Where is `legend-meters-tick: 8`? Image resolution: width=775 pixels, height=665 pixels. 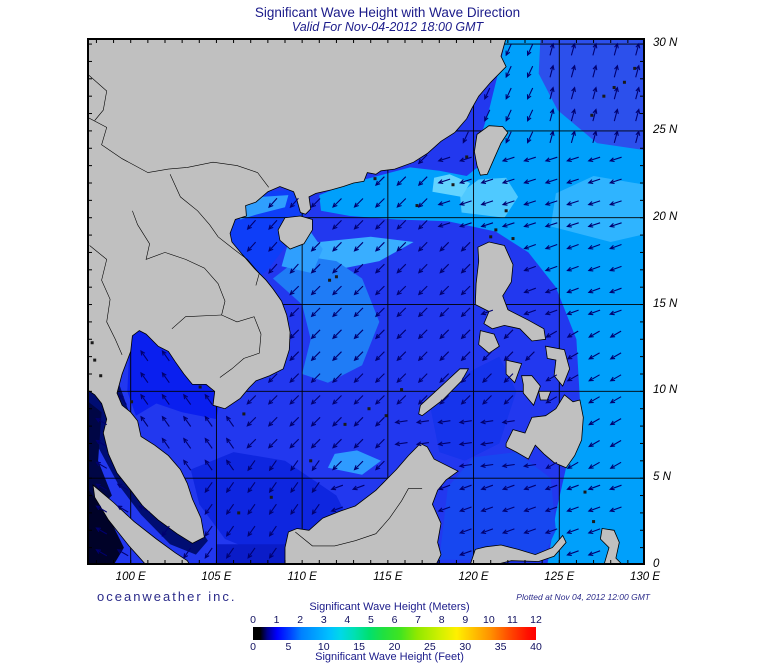
legend-meters-tick: 8 is located at coordinates (441, 620).